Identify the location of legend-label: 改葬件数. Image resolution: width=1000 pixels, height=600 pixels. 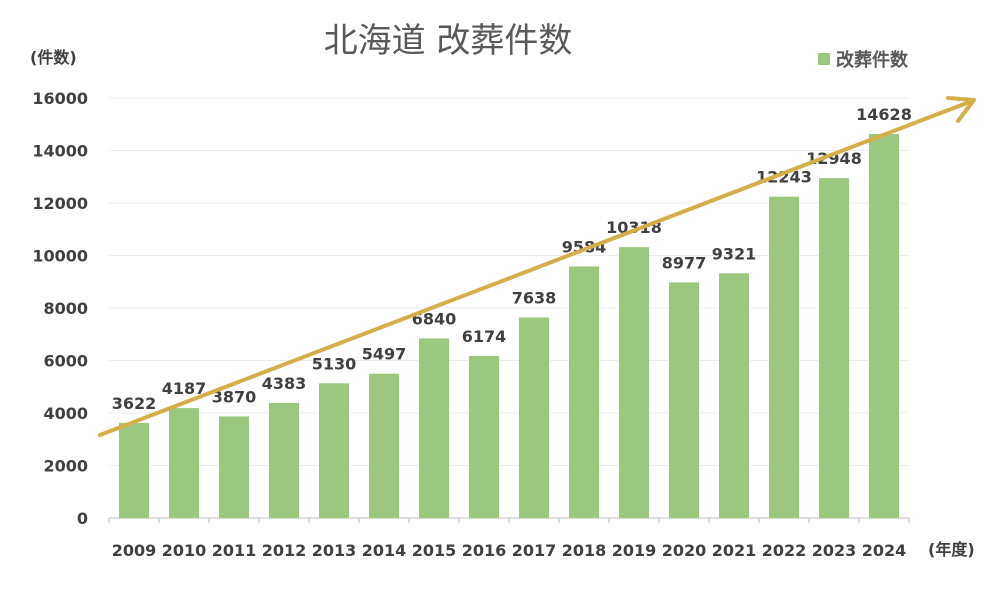
(872, 60).